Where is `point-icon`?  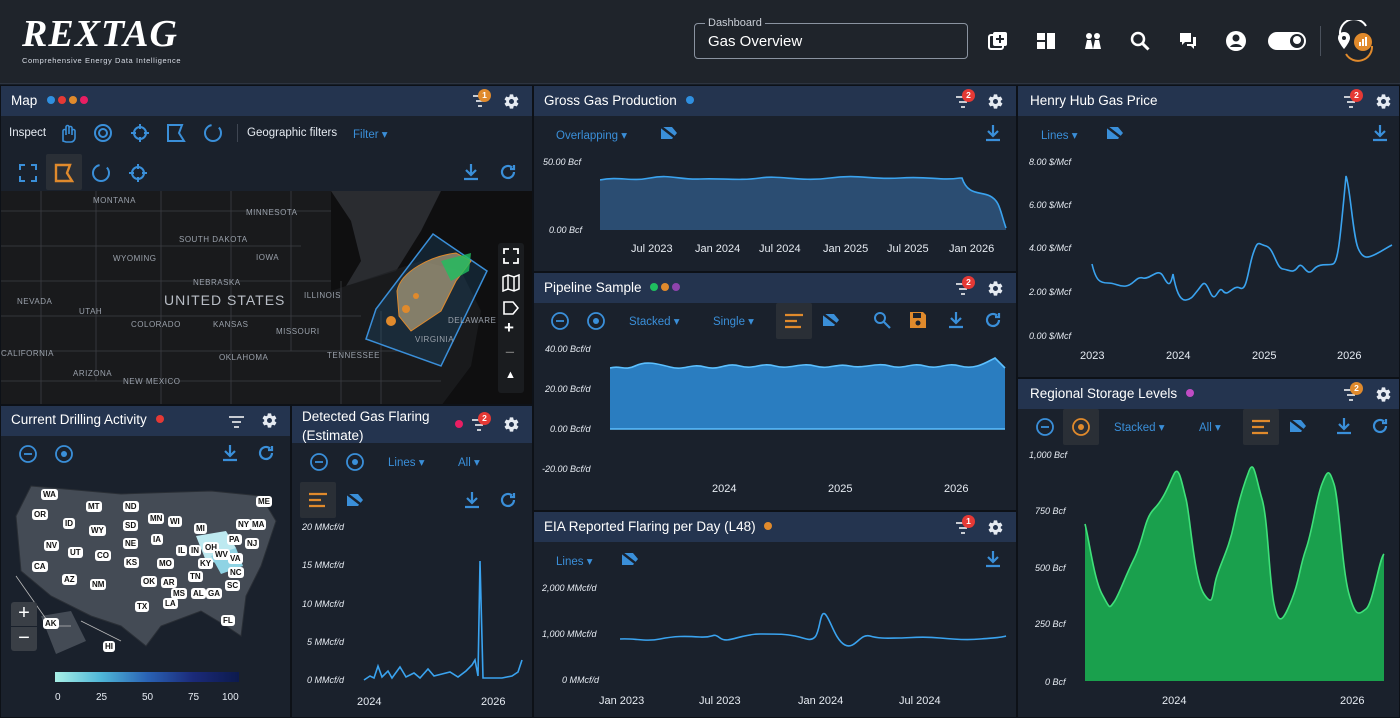 point-icon is located at coordinates (138, 175).